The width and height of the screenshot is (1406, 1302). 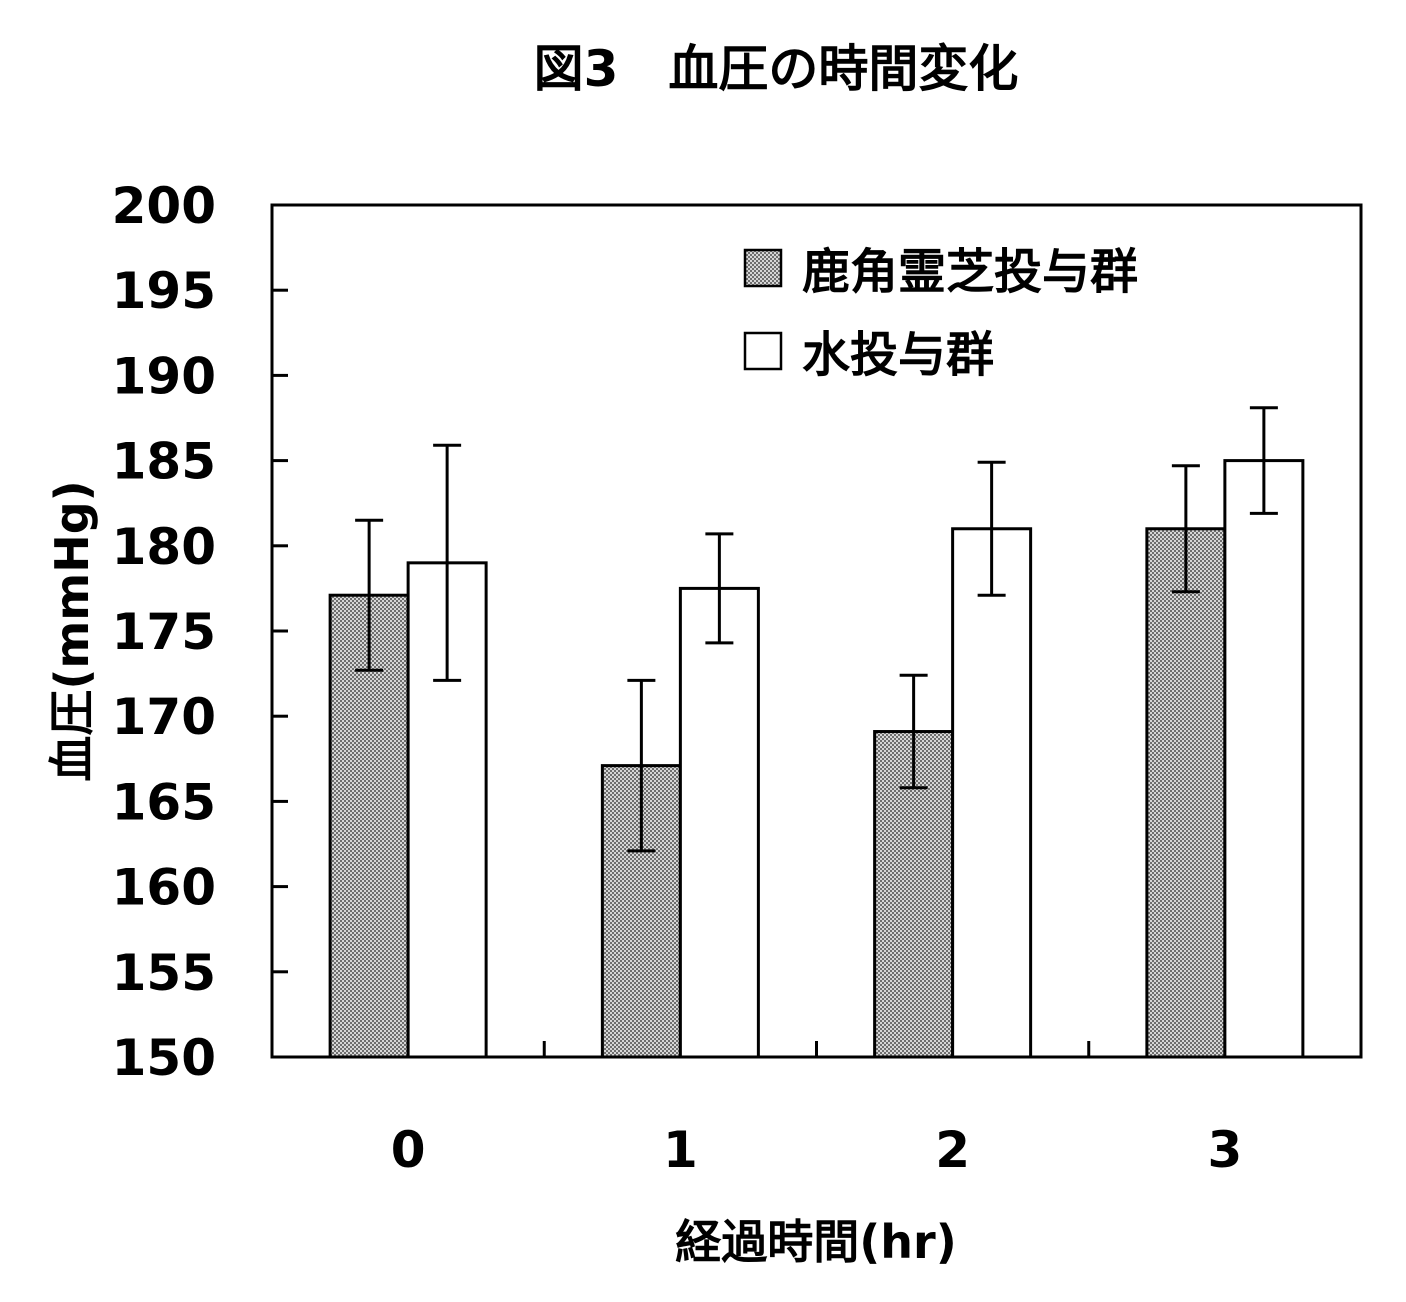 I want to click on y-tick-label: 180, so click(x=164, y=547).